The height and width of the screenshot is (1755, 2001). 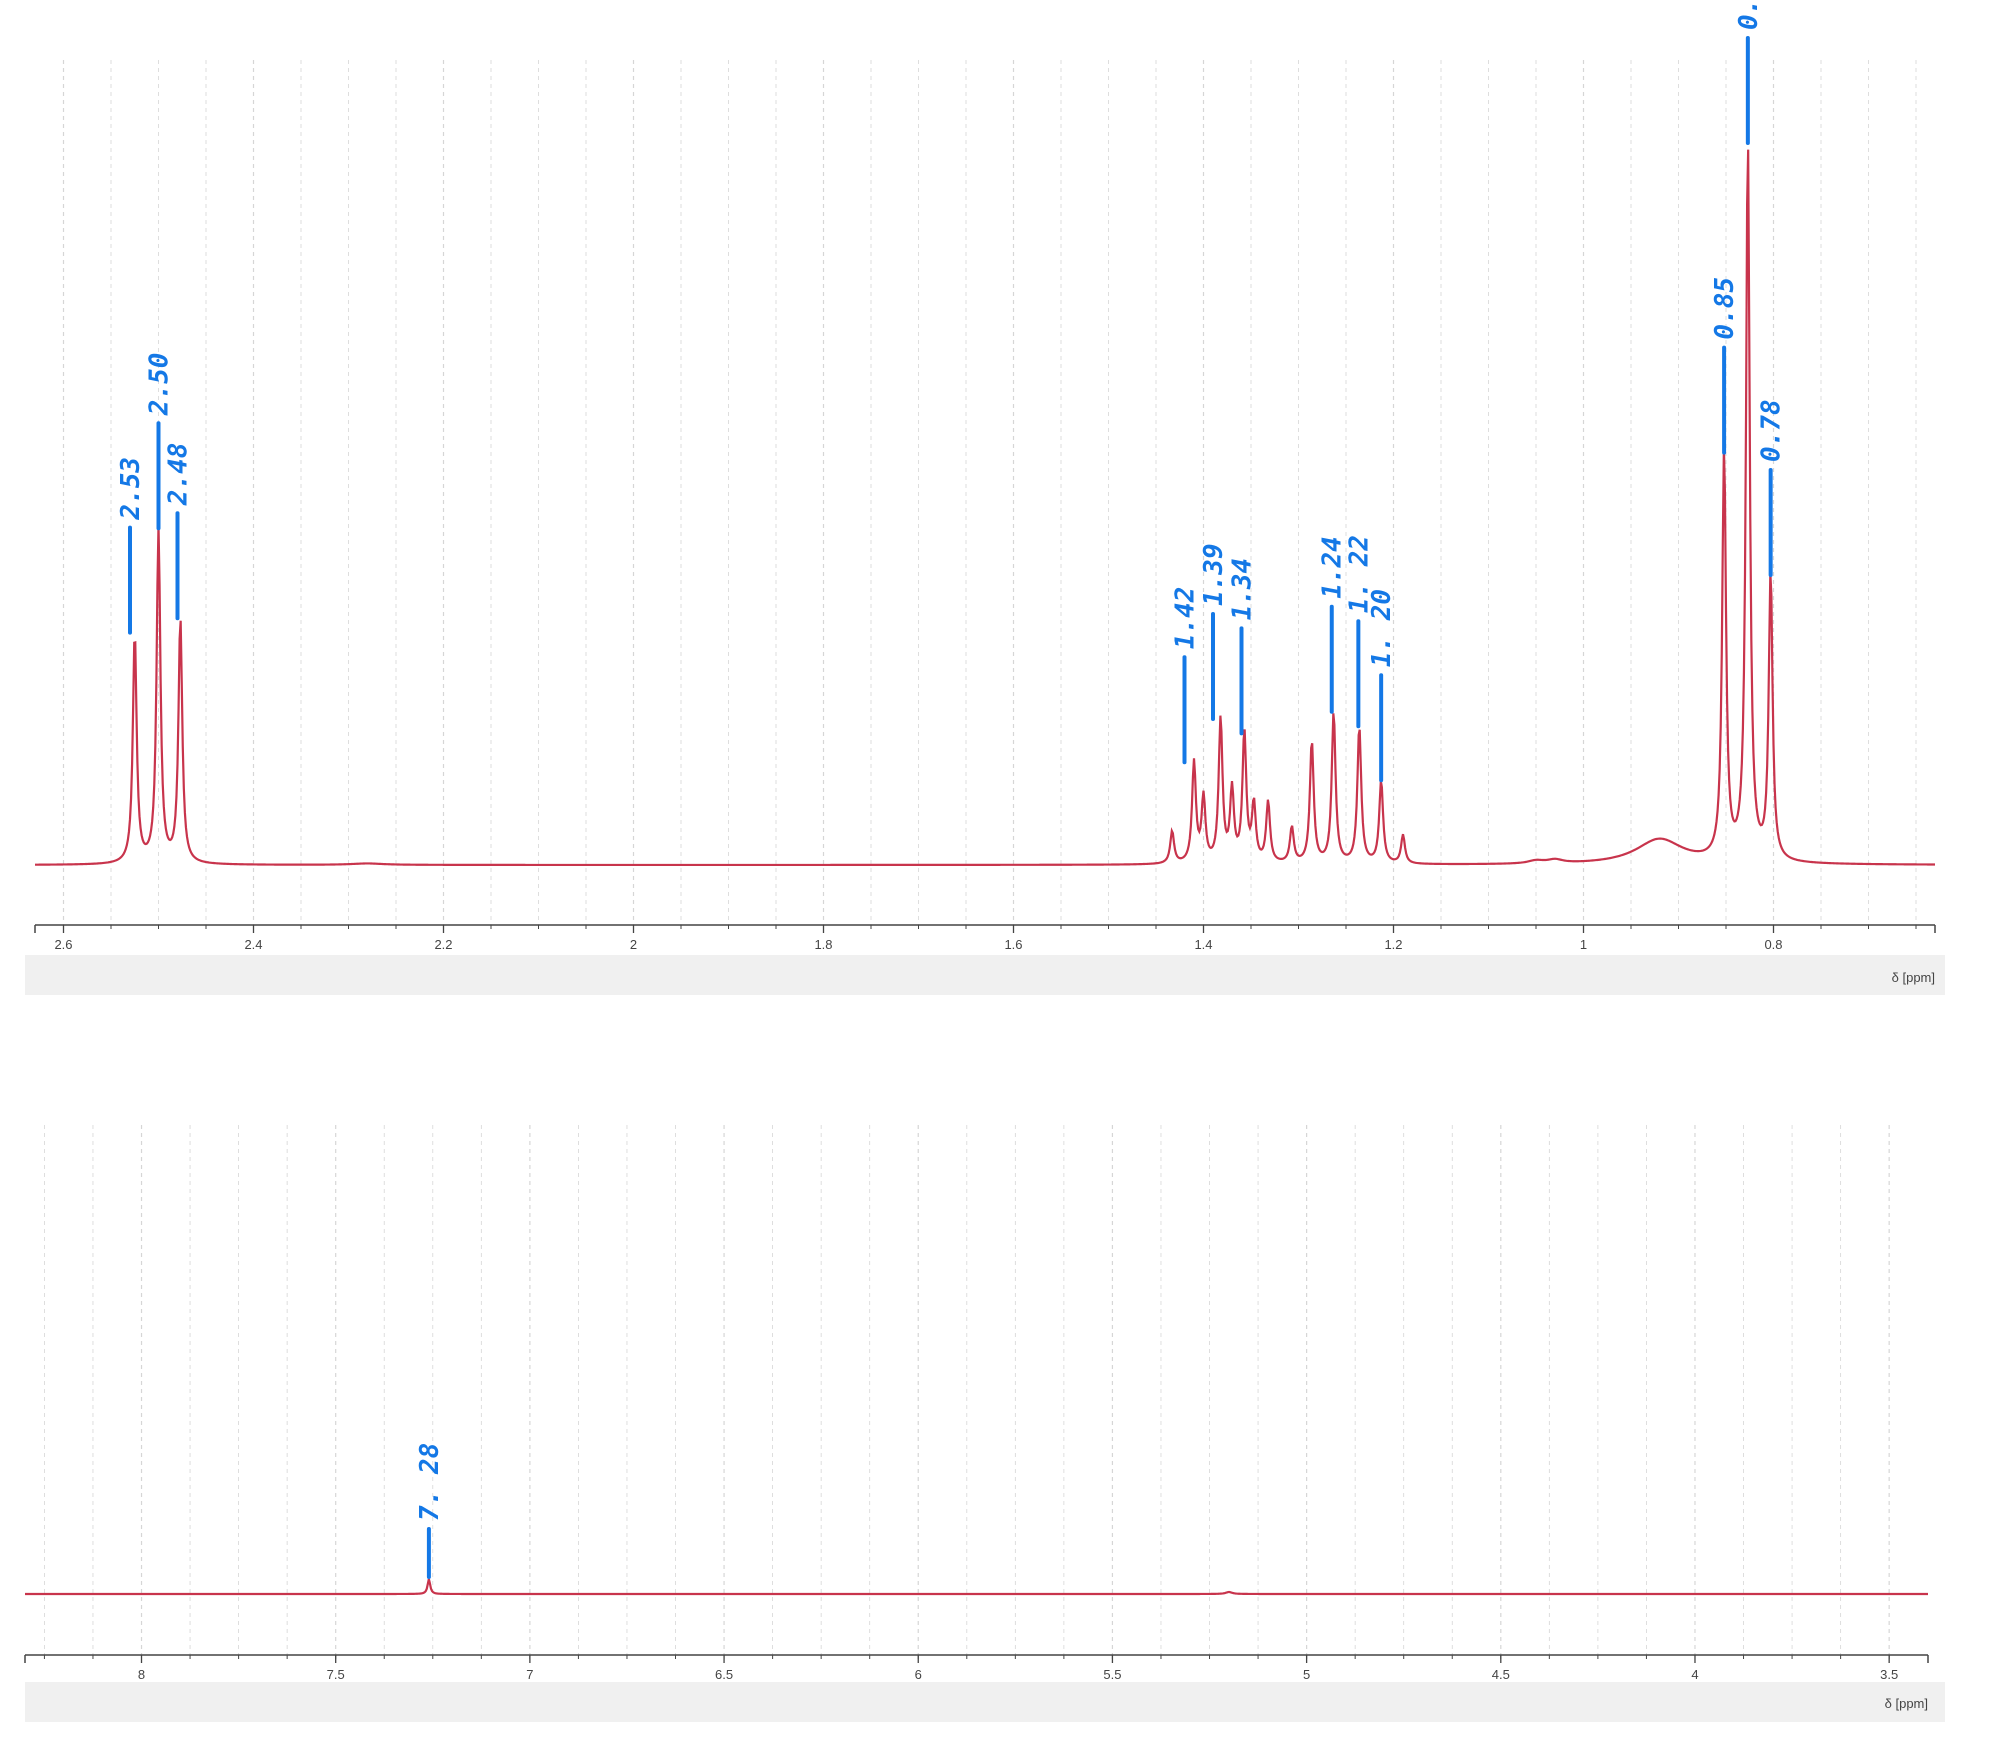 What do you see at coordinates (633, 944) in the screenshot?
I see `tick-label: 2` at bounding box center [633, 944].